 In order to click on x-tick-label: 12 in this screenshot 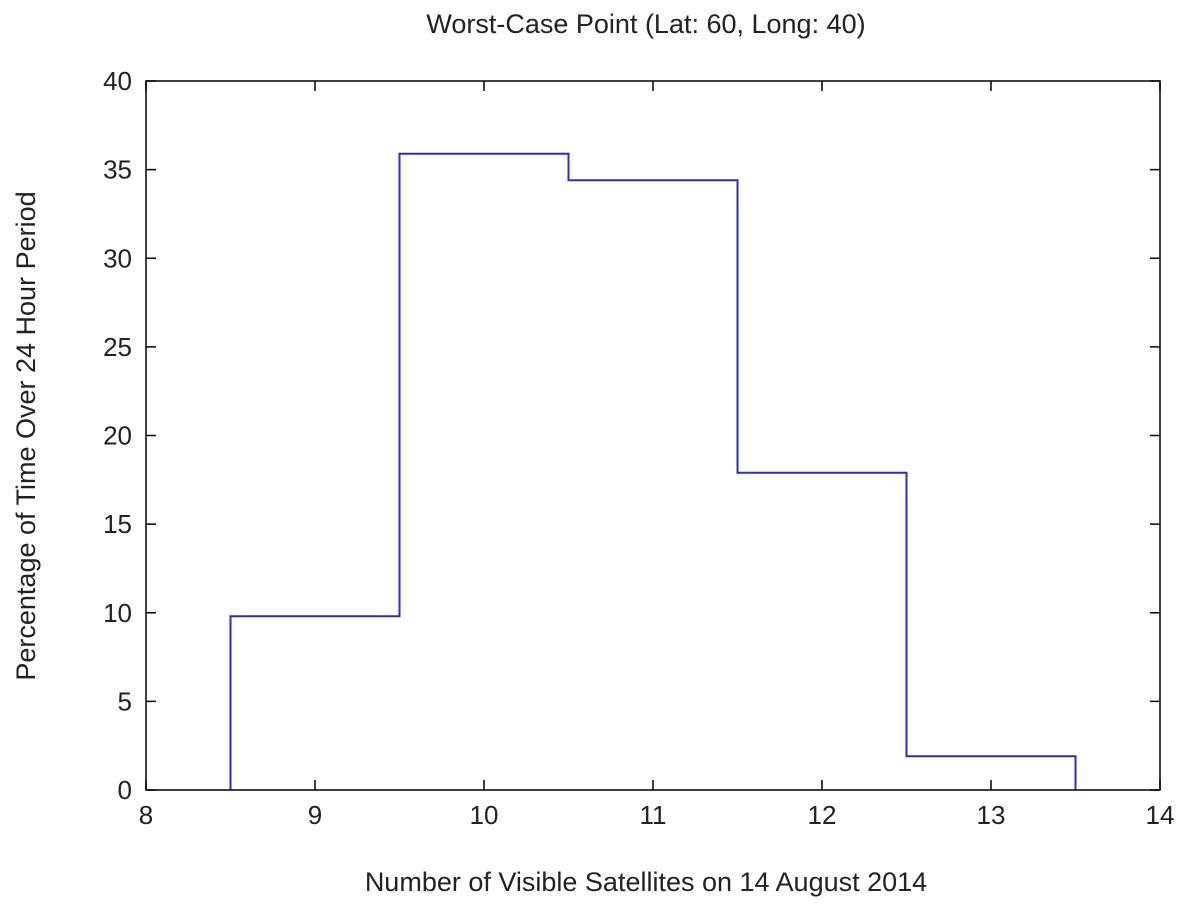, I will do `click(822, 815)`.